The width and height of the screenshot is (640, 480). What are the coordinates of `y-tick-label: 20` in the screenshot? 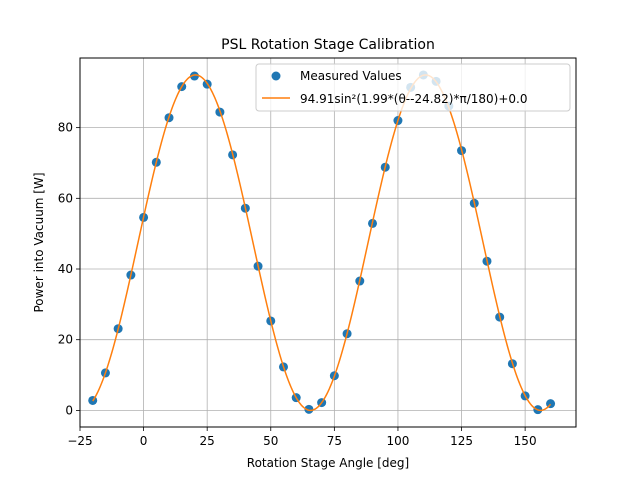 It's located at (65, 340).